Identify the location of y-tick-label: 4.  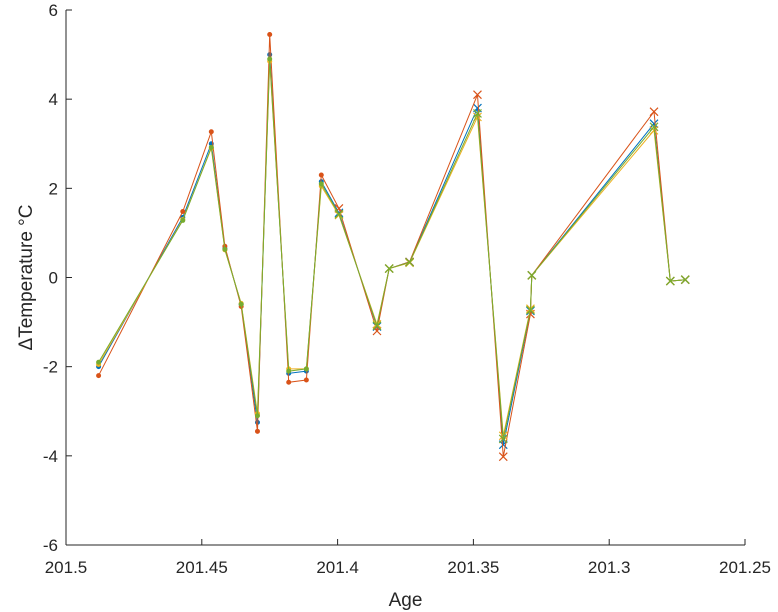
(53, 99).